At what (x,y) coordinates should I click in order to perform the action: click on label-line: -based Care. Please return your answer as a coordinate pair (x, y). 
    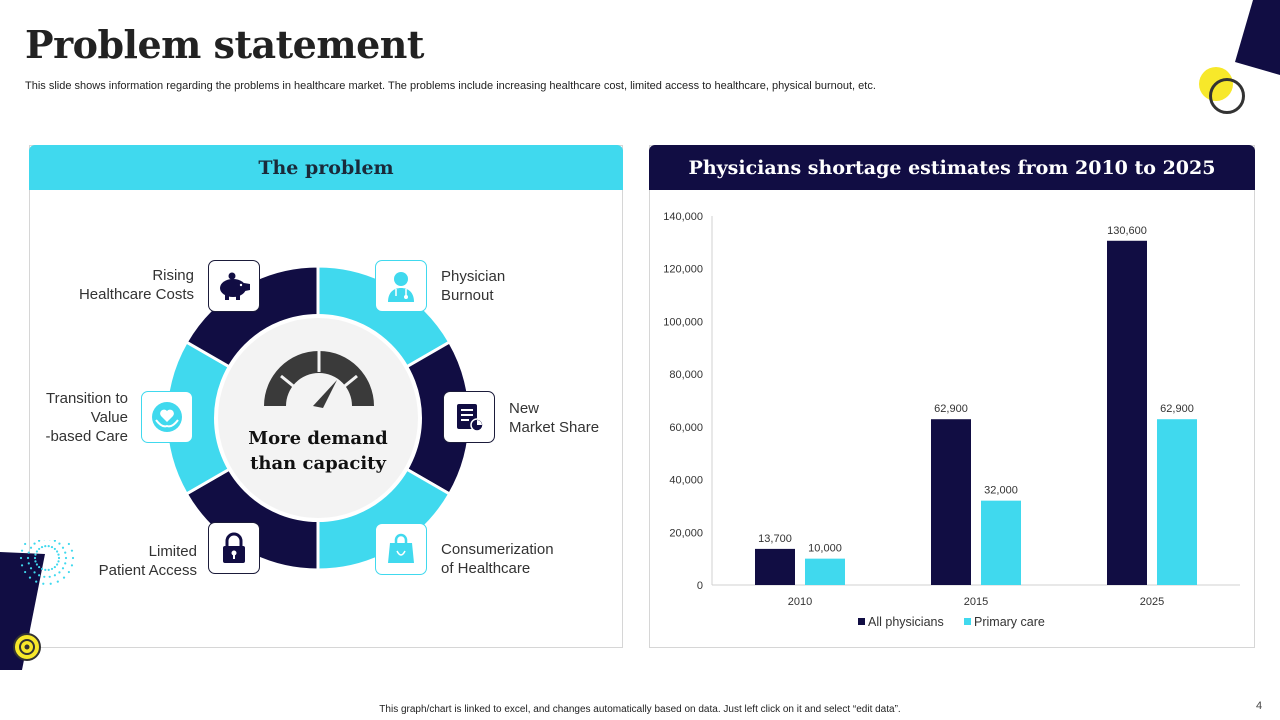
    Looking at the image, I should click on (86, 436).